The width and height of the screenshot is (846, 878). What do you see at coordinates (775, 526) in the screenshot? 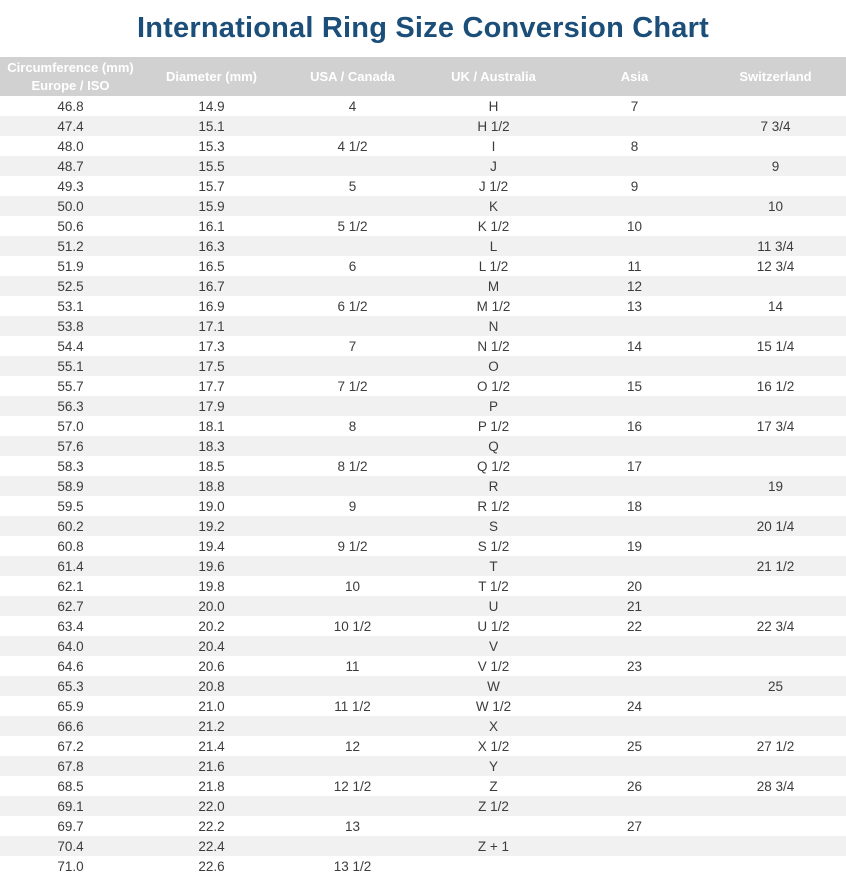
I see `table-cell: 20 1/4` at bounding box center [775, 526].